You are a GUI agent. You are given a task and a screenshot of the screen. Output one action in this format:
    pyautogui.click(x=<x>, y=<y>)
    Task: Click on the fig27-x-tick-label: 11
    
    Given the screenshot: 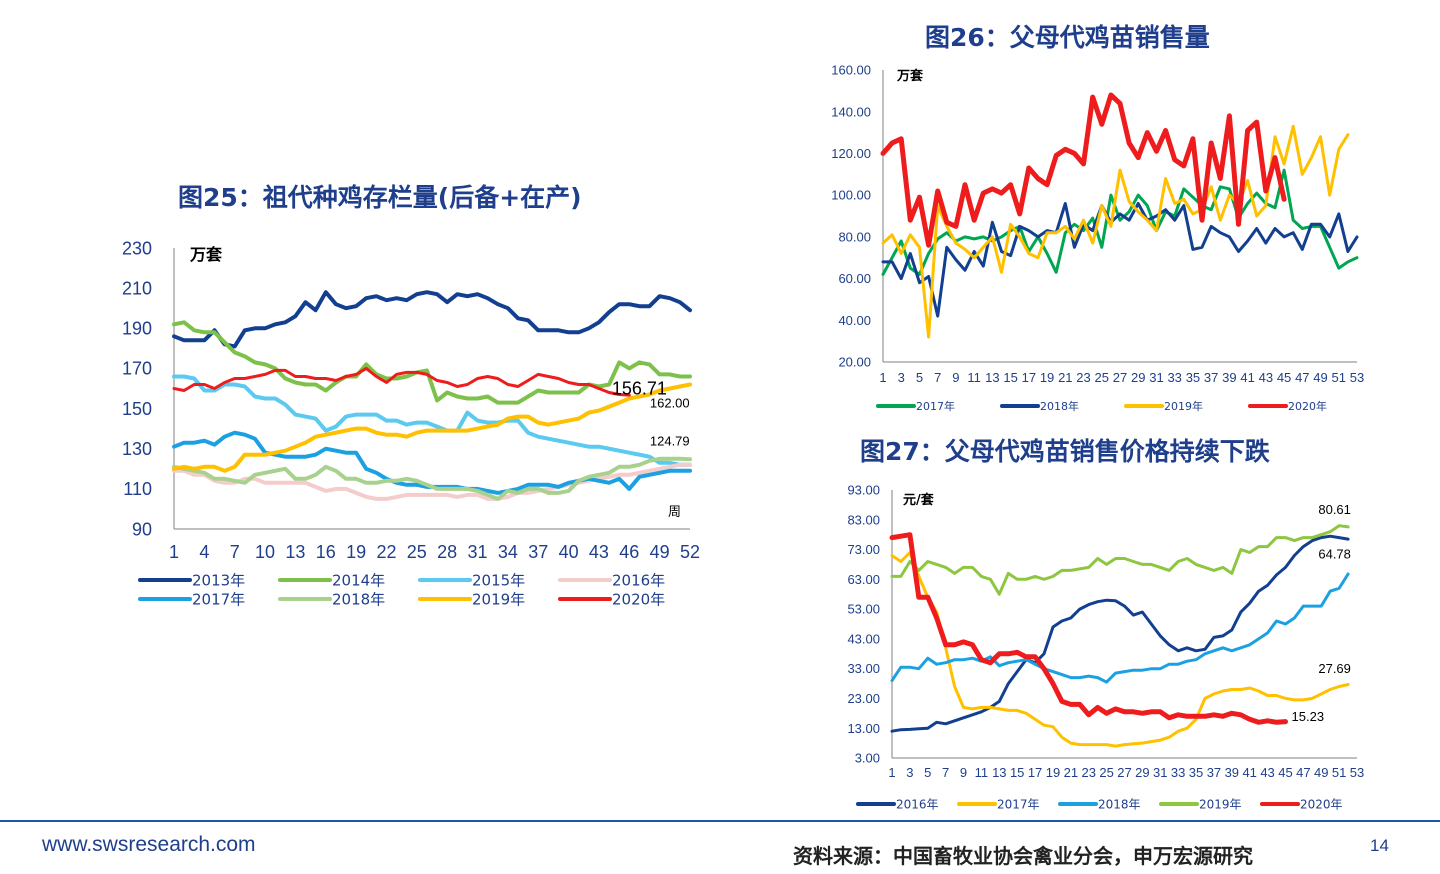 What is the action you would take?
    pyautogui.click(x=982, y=772)
    